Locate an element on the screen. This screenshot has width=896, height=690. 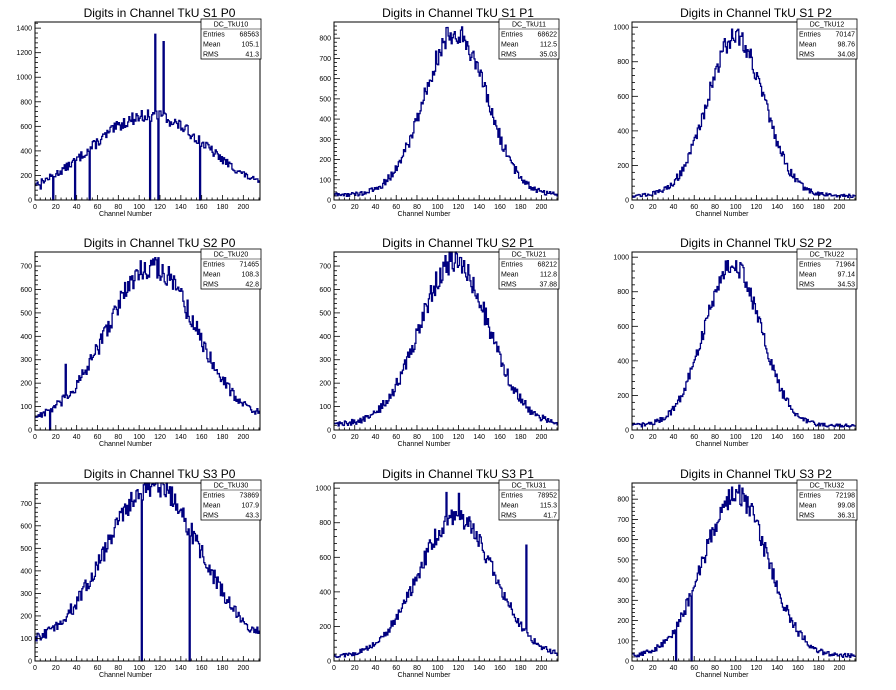
stats-box: DC_TkU22 Entries 71964 Mean 97.14 RMS 34.53 is located at coordinates (827, 269).